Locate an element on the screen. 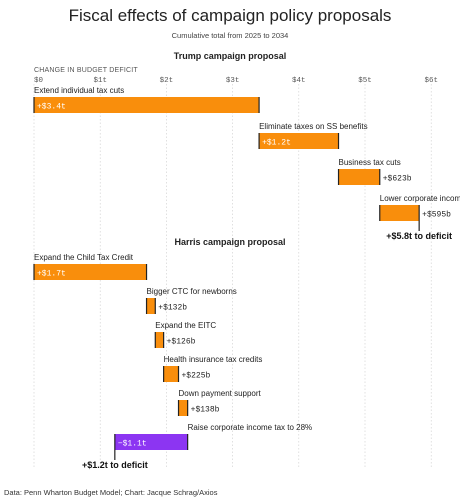 The height and width of the screenshot is (502, 460). section-title-1: Harris campaign proposal is located at coordinates (229, 242).